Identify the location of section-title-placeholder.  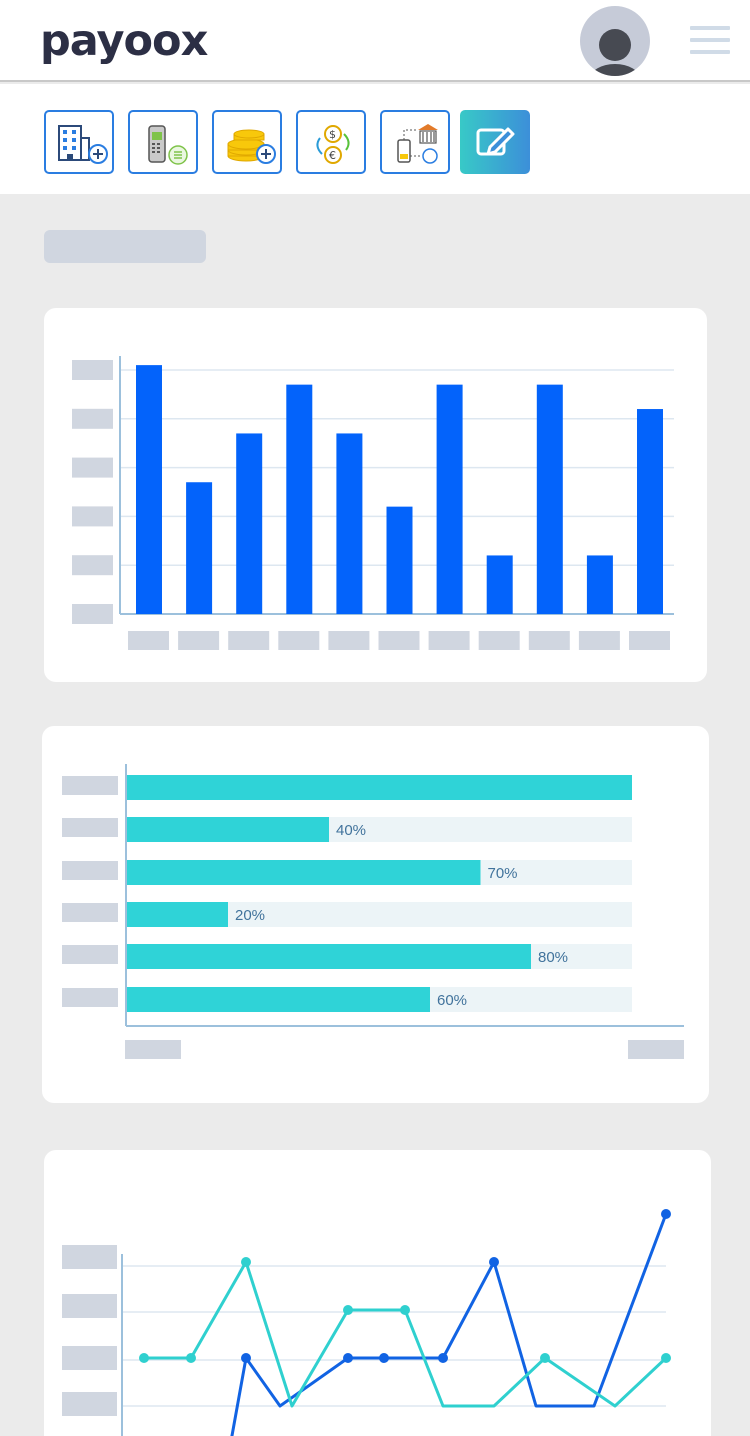
(125, 246).